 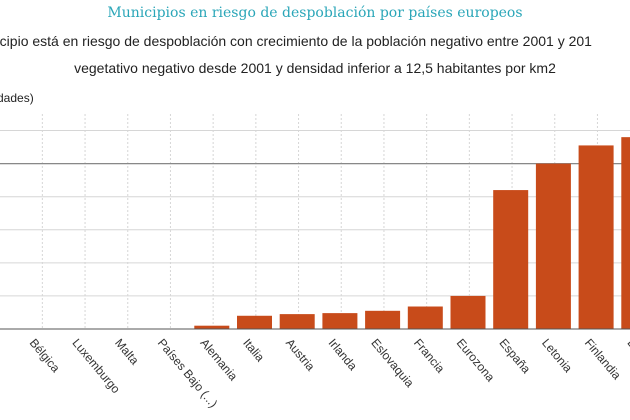 I want to click on x-tick-label: Est, so click(x=627, y=347).